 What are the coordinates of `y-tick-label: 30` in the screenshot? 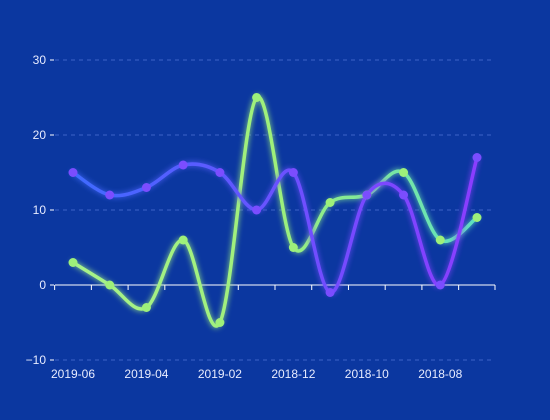 It's located at (40, 60).